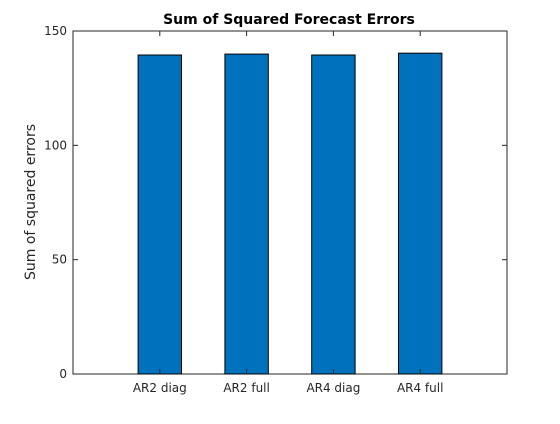  Describe the element at coordinates (333, 214) in the screenshot. I see `bar-ar4-diag` at that location.